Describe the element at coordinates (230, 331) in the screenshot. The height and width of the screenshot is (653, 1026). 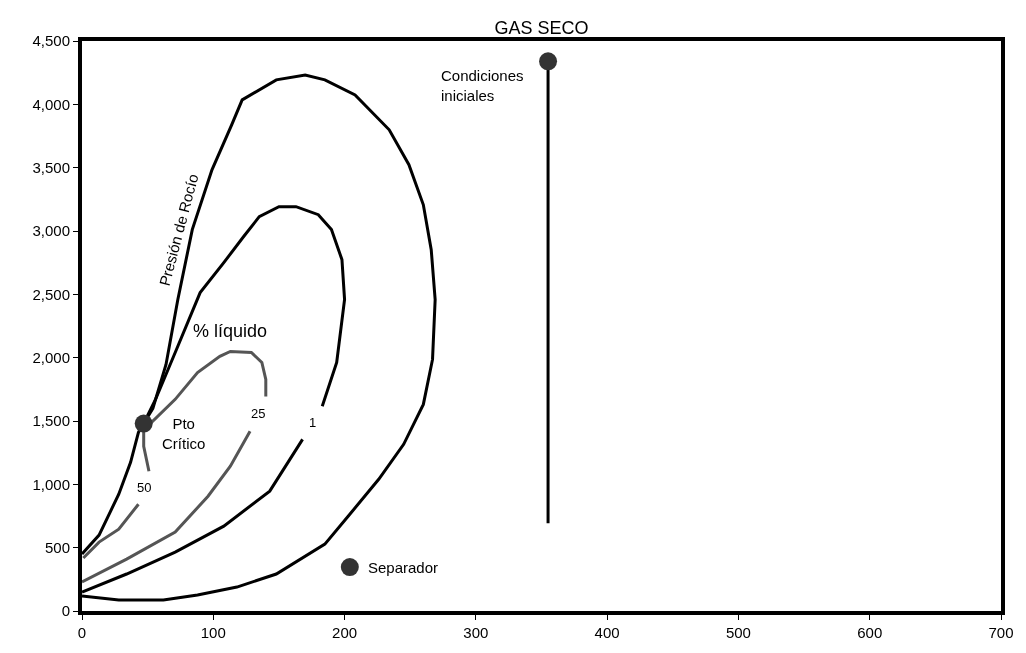
I see `annotation: % líquido` at that location.